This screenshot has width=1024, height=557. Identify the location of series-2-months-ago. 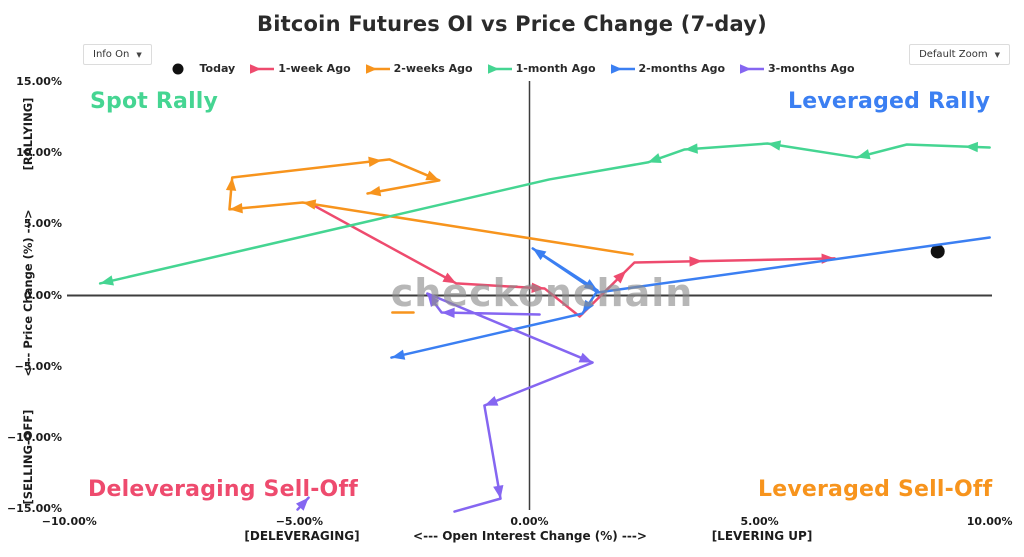
(690, 298).